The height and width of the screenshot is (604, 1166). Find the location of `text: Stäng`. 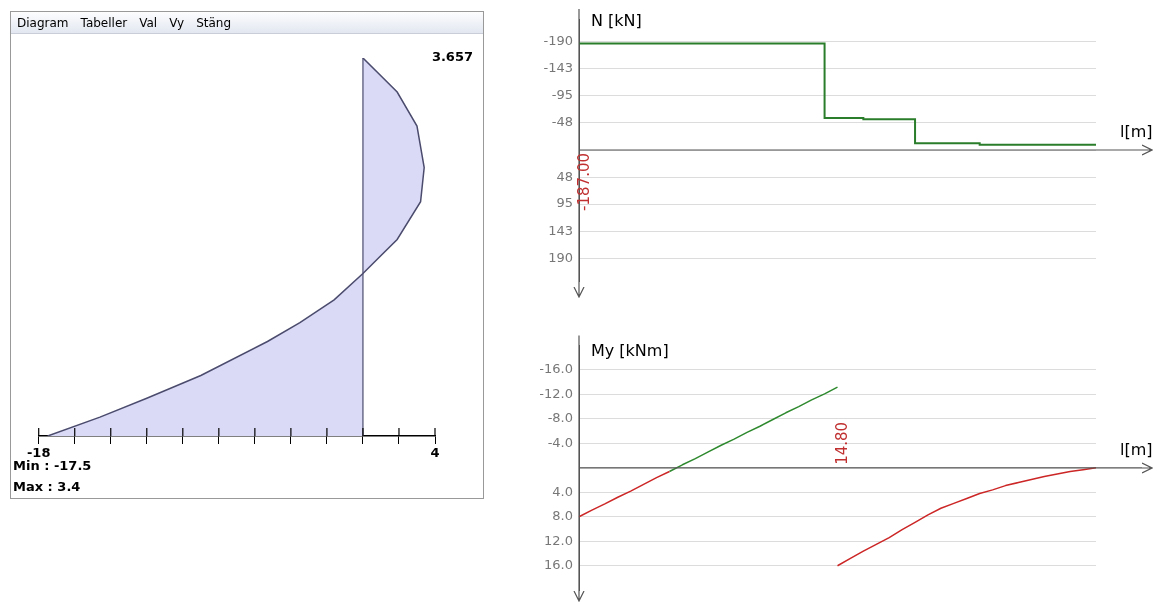

text: Stäng is located at coordinates (214, 22).